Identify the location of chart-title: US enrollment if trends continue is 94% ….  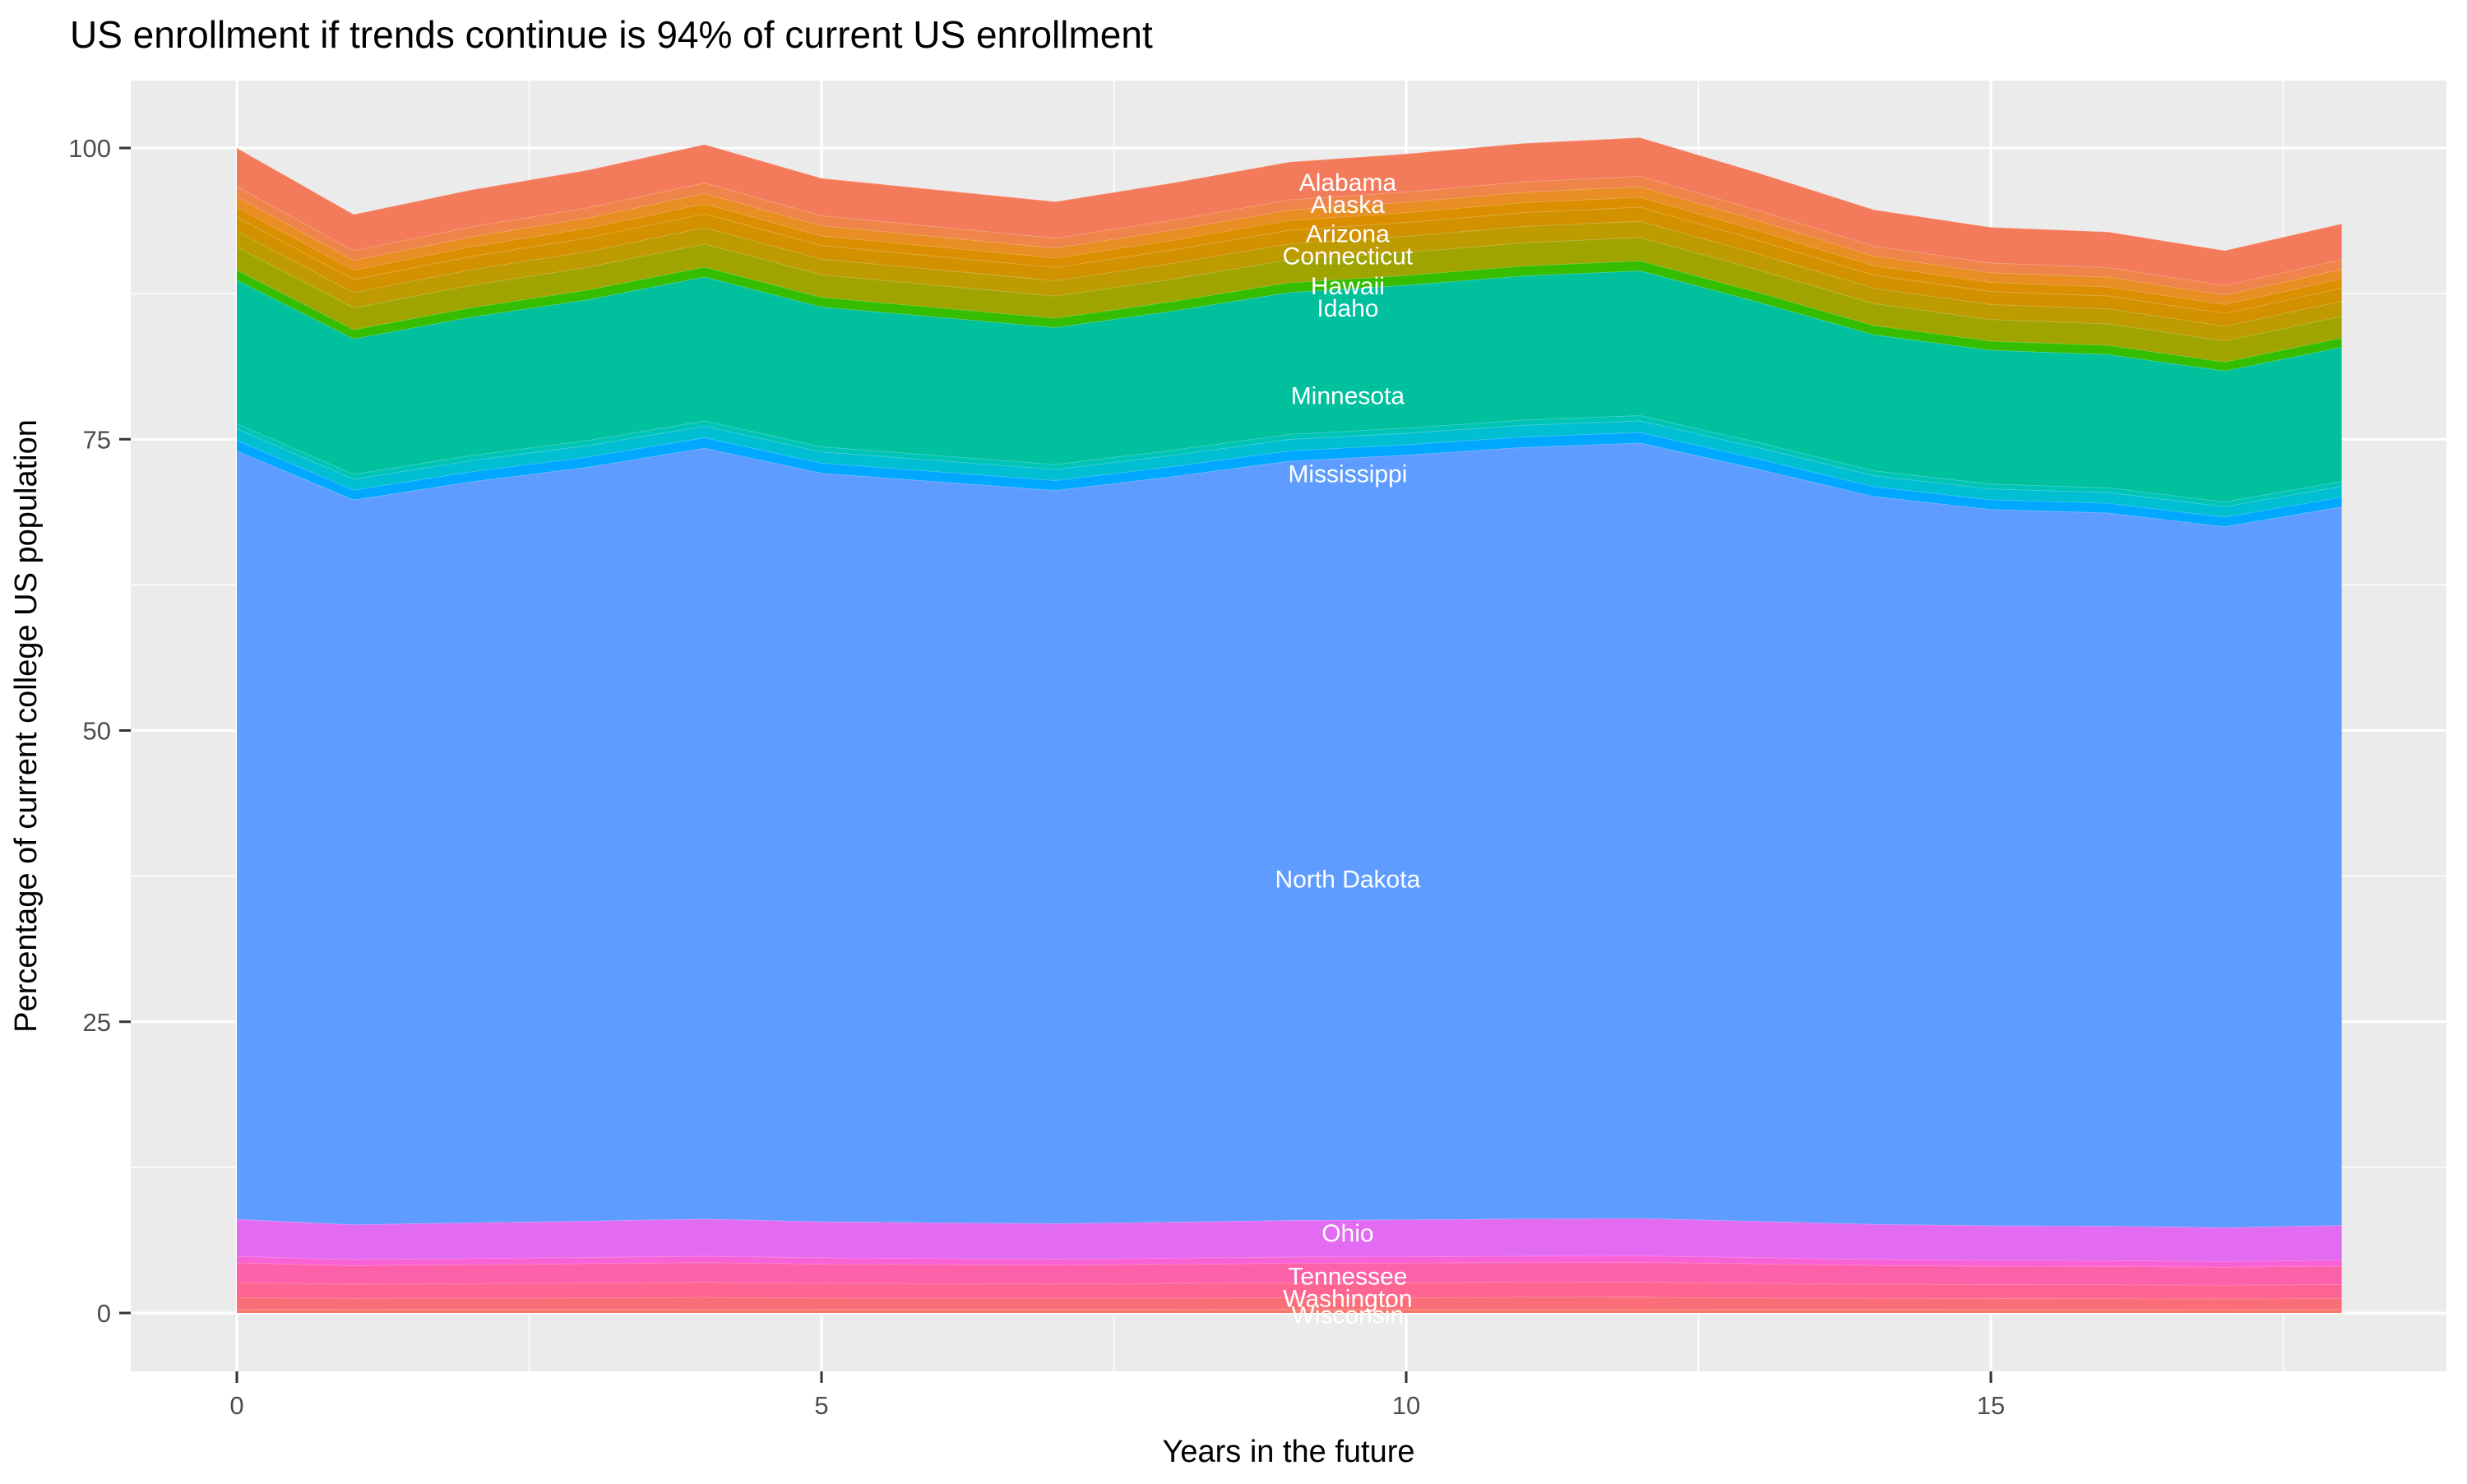
(611, 35).